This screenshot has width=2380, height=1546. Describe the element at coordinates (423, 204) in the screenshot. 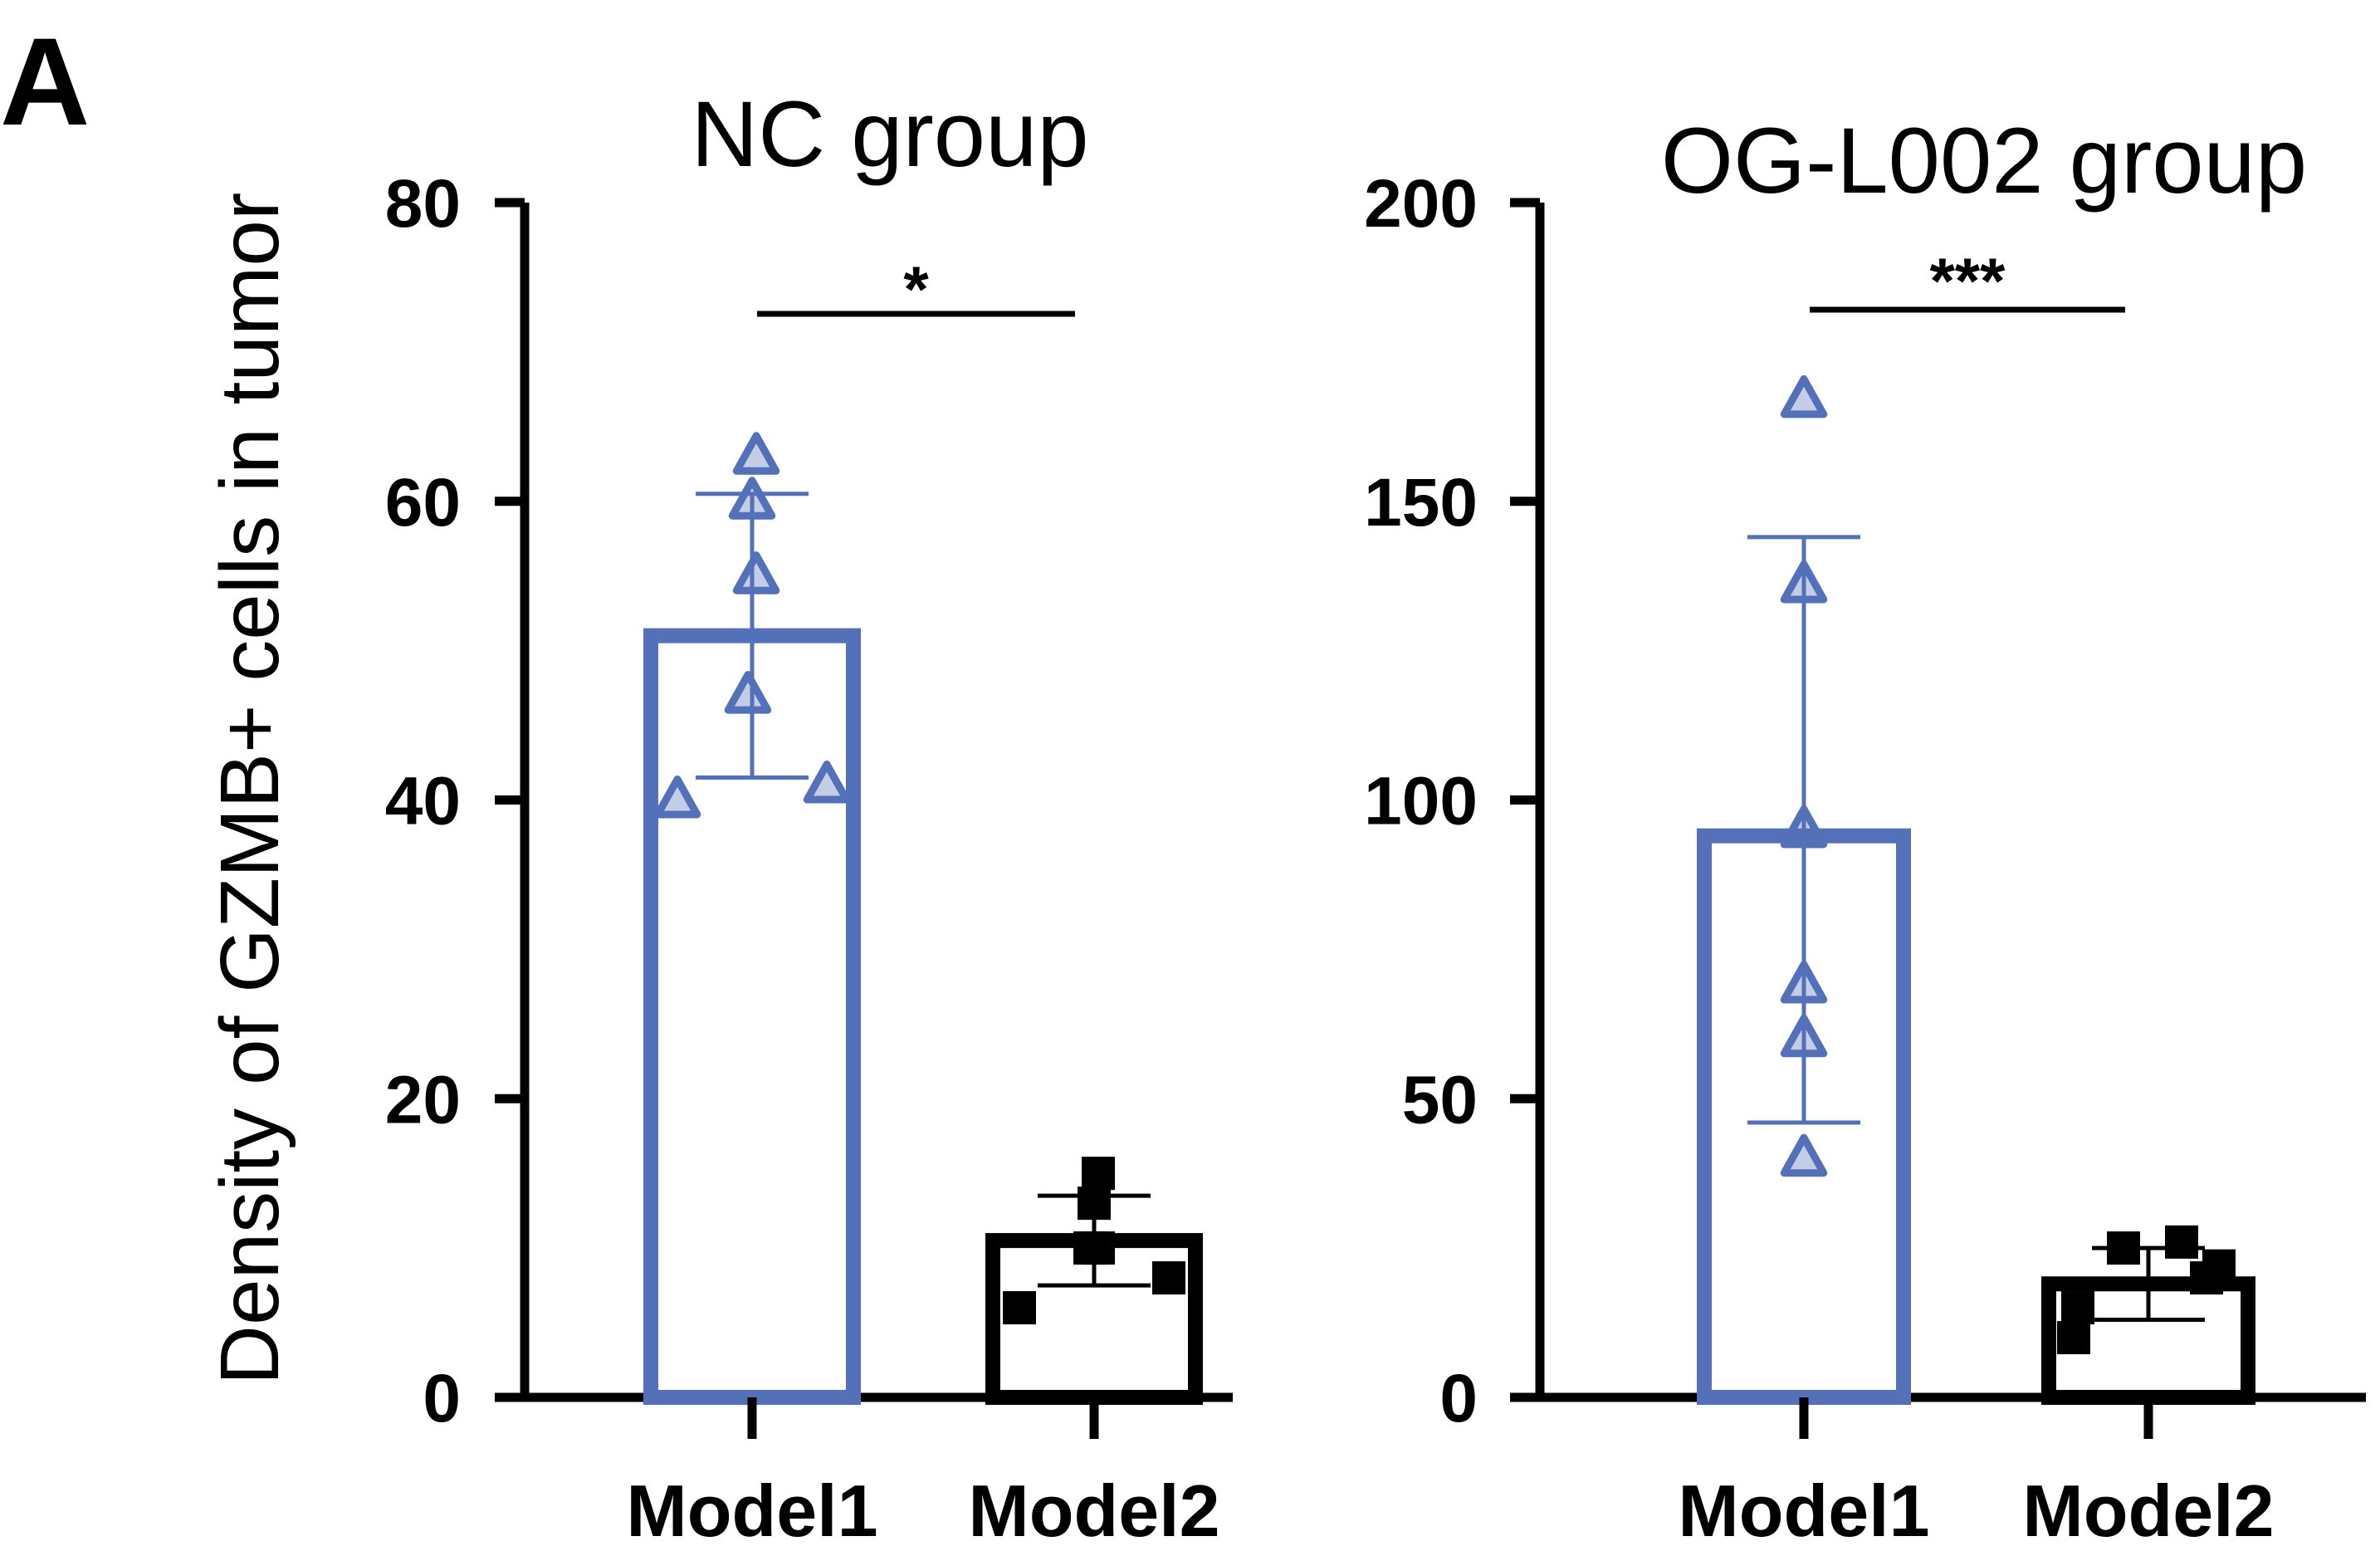

I see `y-tick-label: 80` at that location.